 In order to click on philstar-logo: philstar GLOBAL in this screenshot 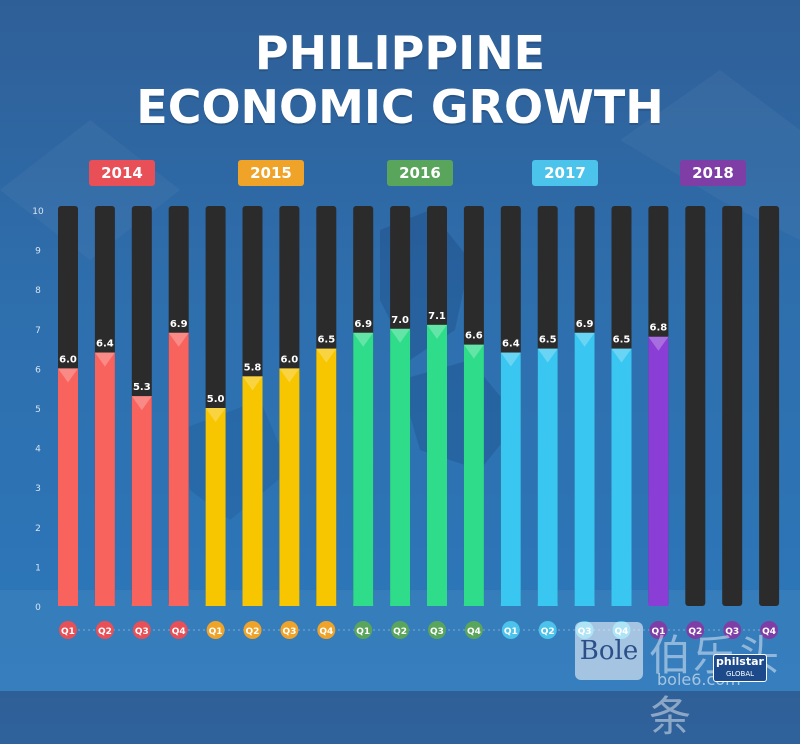, I will do `click(740, 668)`.